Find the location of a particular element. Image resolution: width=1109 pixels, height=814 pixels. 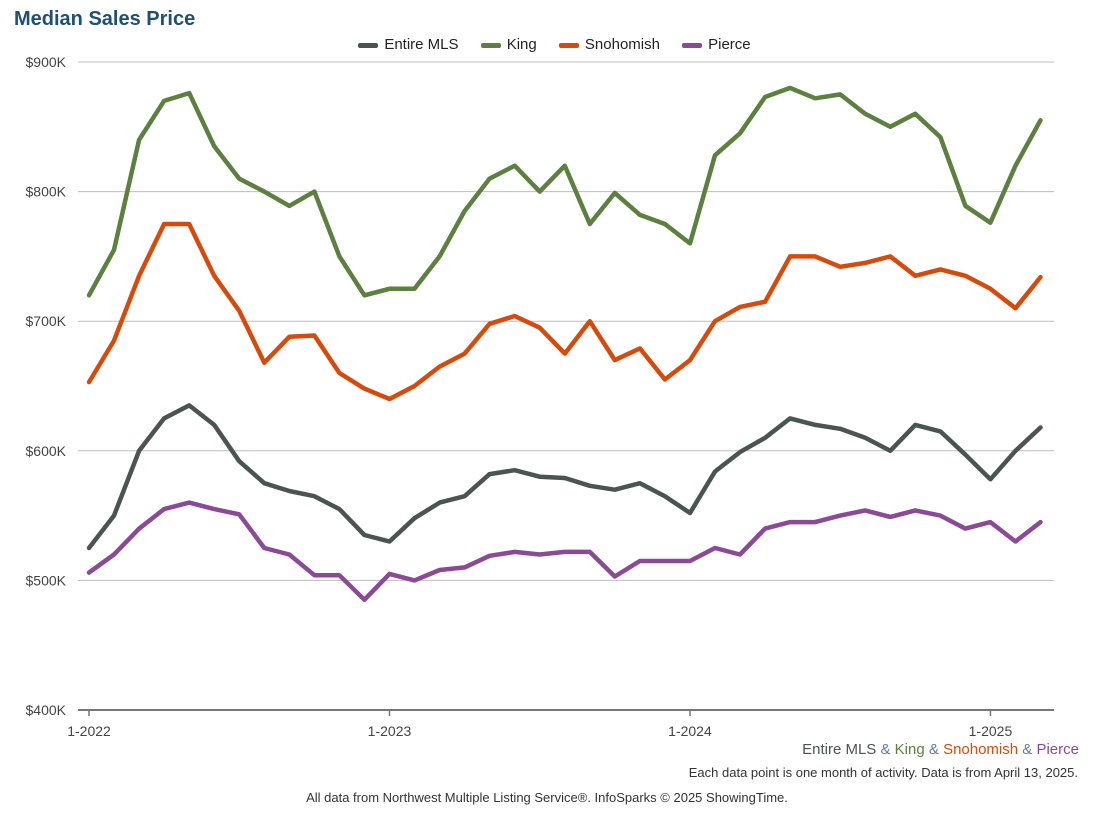

legend-swatch-snohomish is located at coordinates (568, 45).